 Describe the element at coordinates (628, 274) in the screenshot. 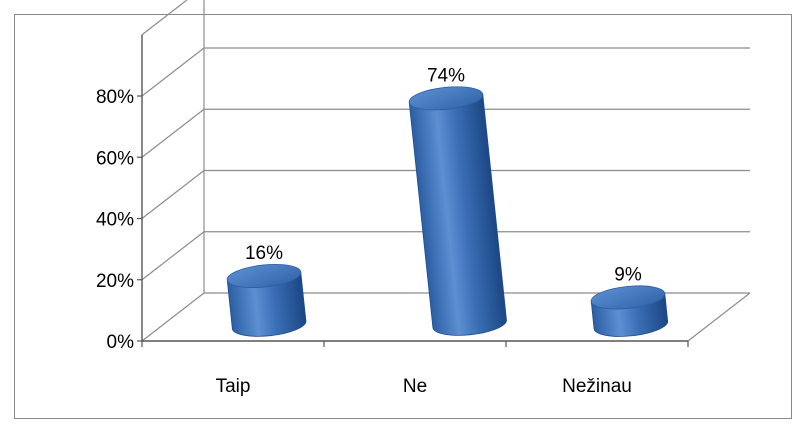

I see `data-label: 9%` at that location.